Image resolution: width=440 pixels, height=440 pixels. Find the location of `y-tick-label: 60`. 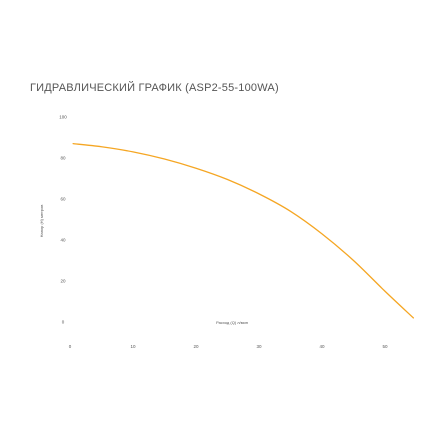

y-tick-label: 60 is located at coordinates (63, 199).